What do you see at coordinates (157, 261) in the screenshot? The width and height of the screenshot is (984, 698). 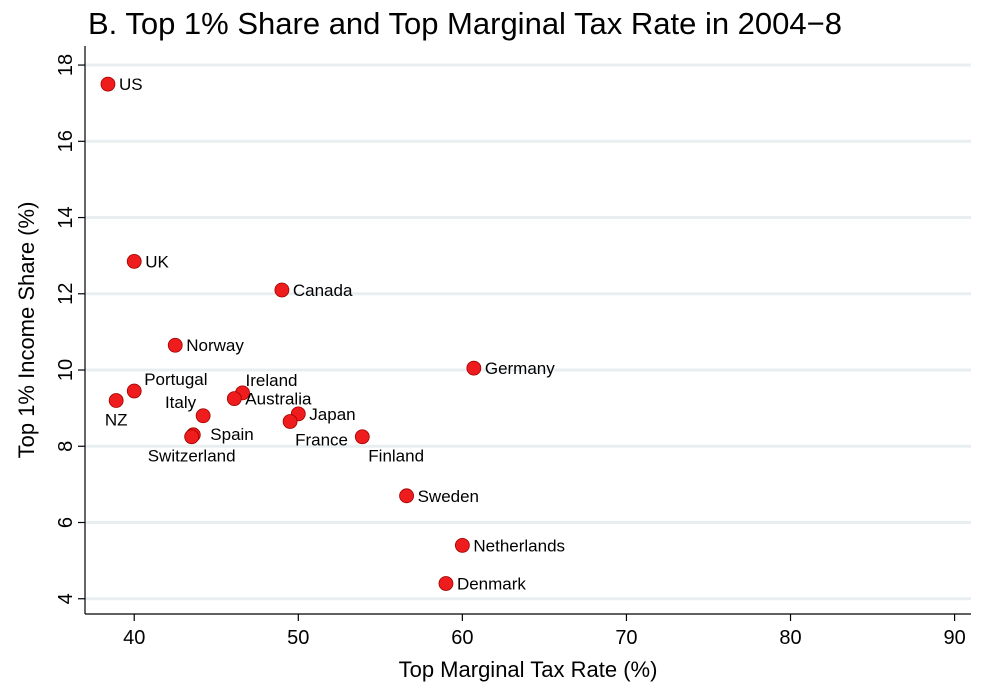 I see `point-label: UK` at bounding box center [157, 261].